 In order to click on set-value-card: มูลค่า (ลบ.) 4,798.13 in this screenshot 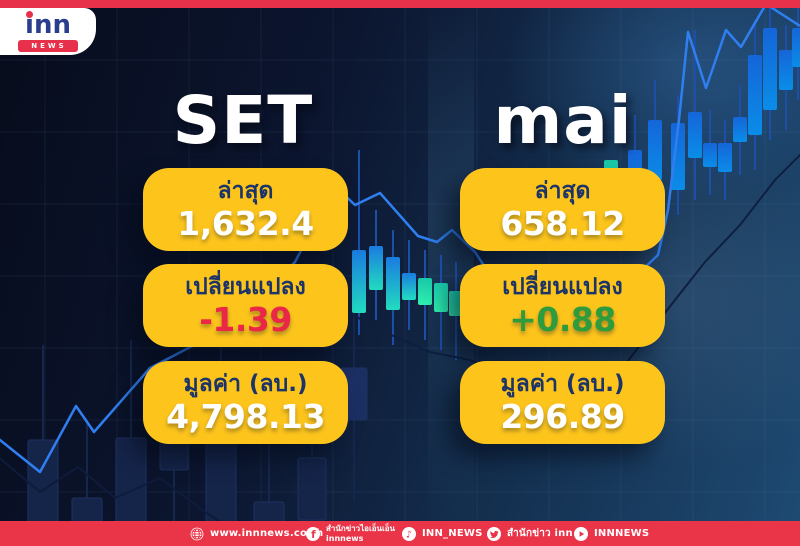, I will do `click(245, 402)`.